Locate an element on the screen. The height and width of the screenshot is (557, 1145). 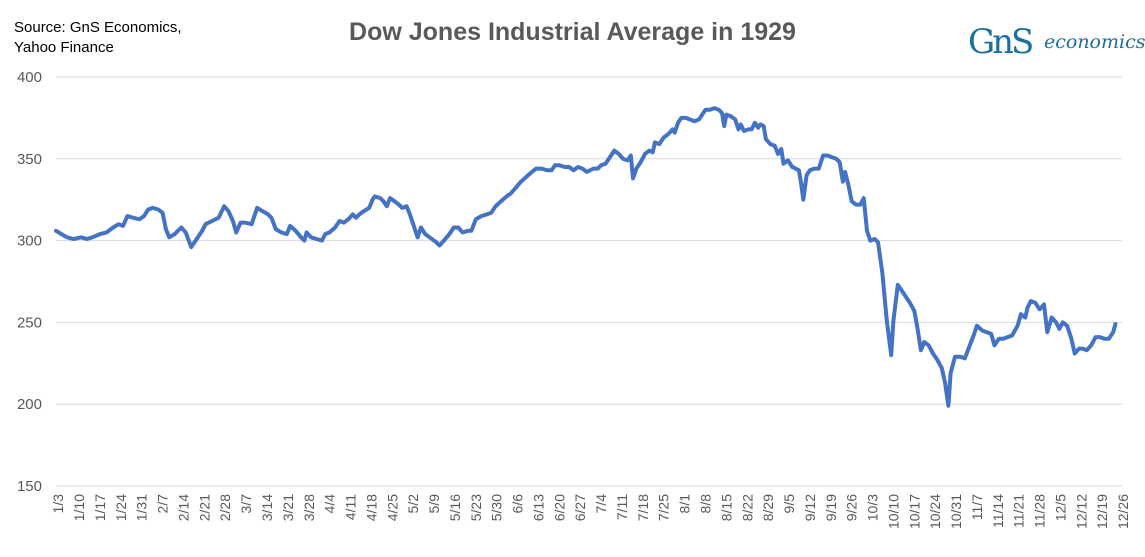
y-axis-ticks: 150 200 250 300 350 400 is located at coordinates (29, 282).